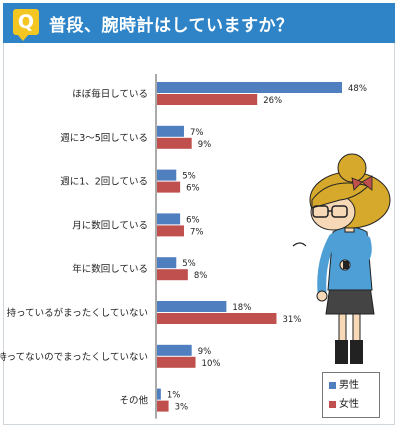 This screenshot has width=400, height=430. Describe the element at coordinates (211, 364) in the screenshot. I see `data-label-female: 10%` at that location.